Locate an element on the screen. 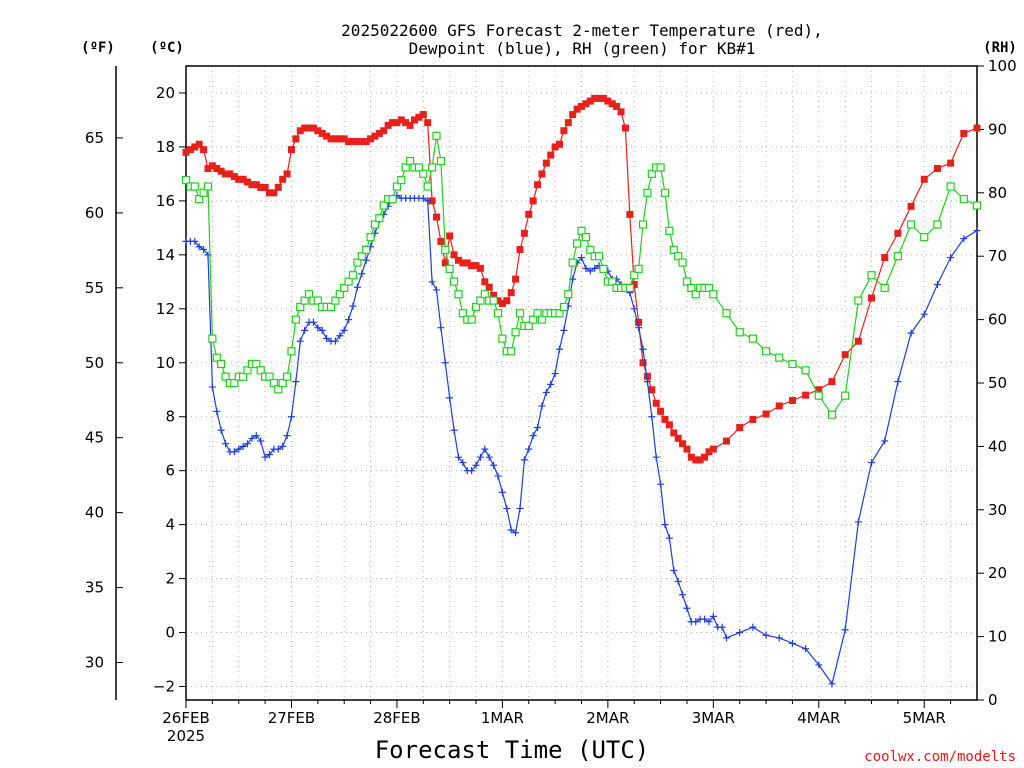 Image resolution: width=1024 pixels, height=768 pixels. x-tick-sublabel: 2025 is located at coordinates (186, 736).